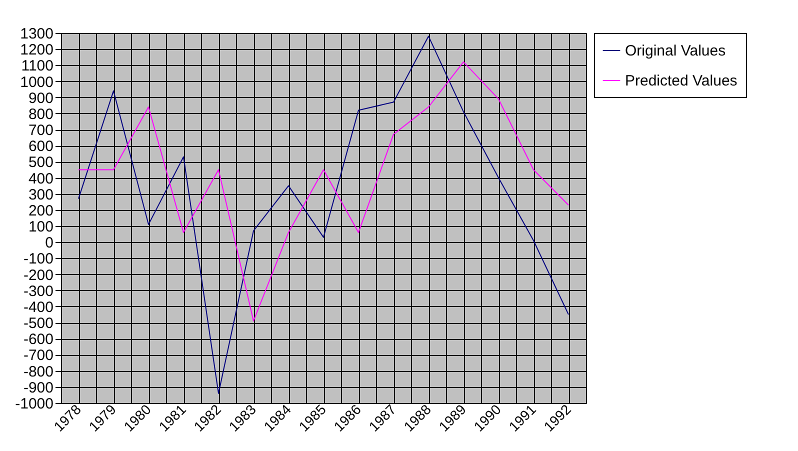  What do you see at coordinates (41, 163) in the screenshot?
I see `y-tick-label: 500` at bounding box center [41, 163].